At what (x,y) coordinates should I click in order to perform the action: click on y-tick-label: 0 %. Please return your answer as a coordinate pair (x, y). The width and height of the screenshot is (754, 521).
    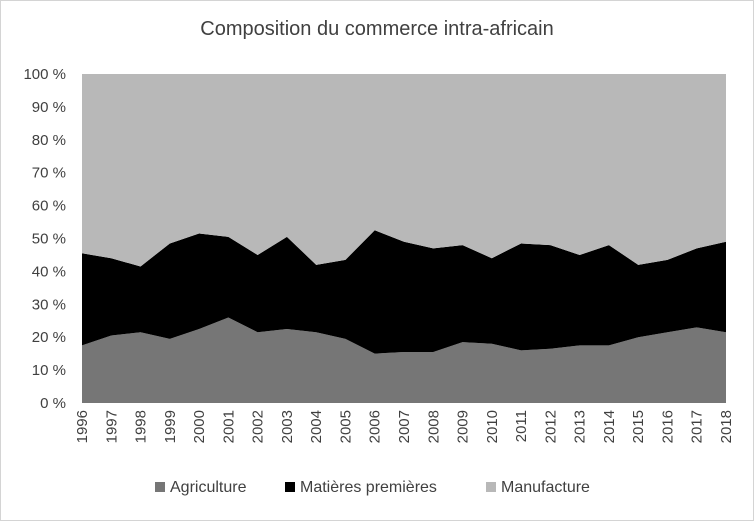
    Looking at the image, I should click on (53, 403).